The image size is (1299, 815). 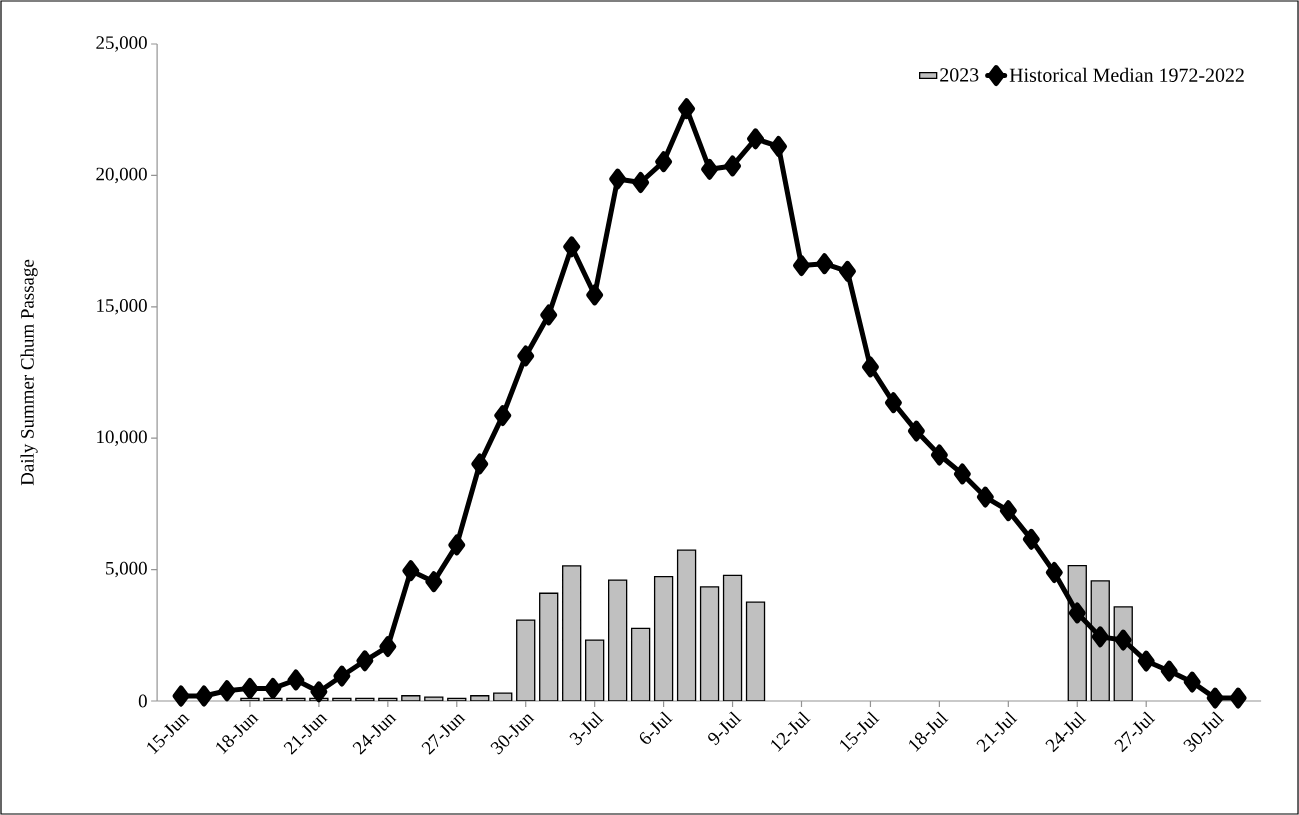 I want to click on y-tick-label: 0, so click(x=142, y=701).